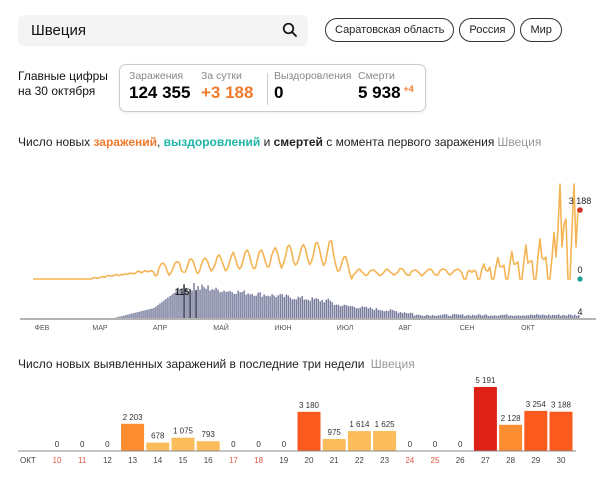 The image size is (613, 480). What do you see at coordinates (535, 460) in the screenshot?
I see `x-tick-label: 29` at bounding box center [535, 460].